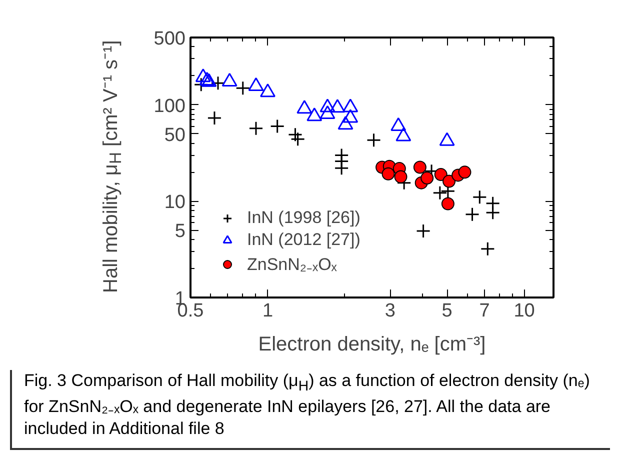 Image resolution: width=627 pixels, height=457 pixels. I want to click on y-tick-label: 10, so click(175, 203).